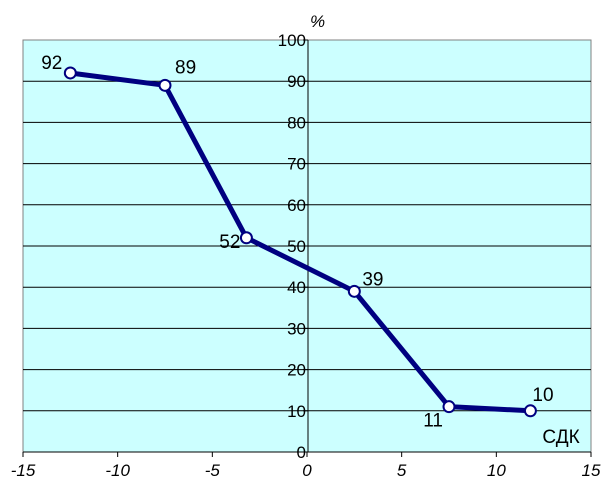 The height and width of the screenshot is (492, 603). What do you see at coordinates (185, 67) in the screenshot?
I see `data-label: 89` at bounding box center [185, 67].